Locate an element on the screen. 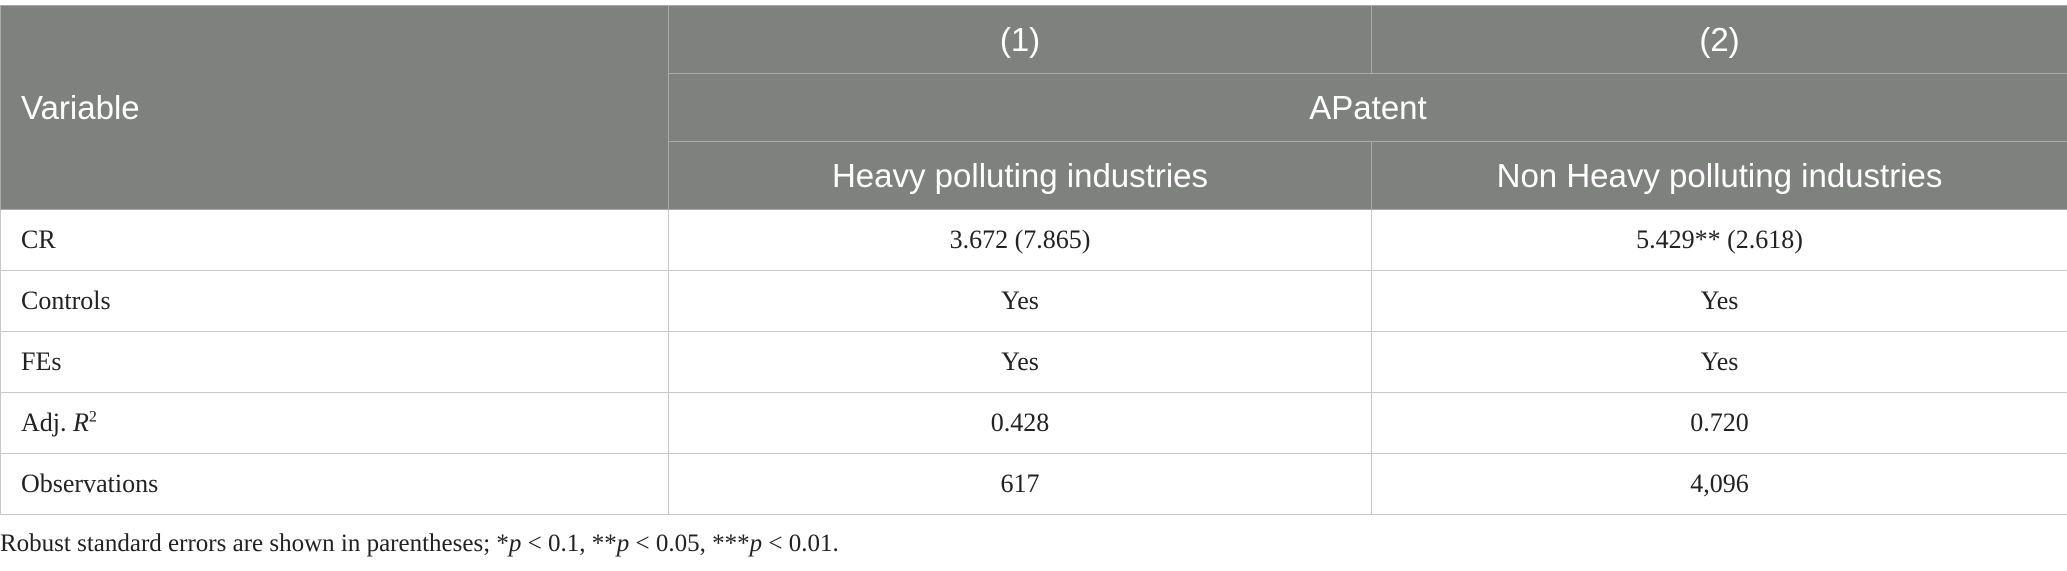 This screenshot has height=571, width=2067. label-part: Adj. is located at coordinates (47, 422).